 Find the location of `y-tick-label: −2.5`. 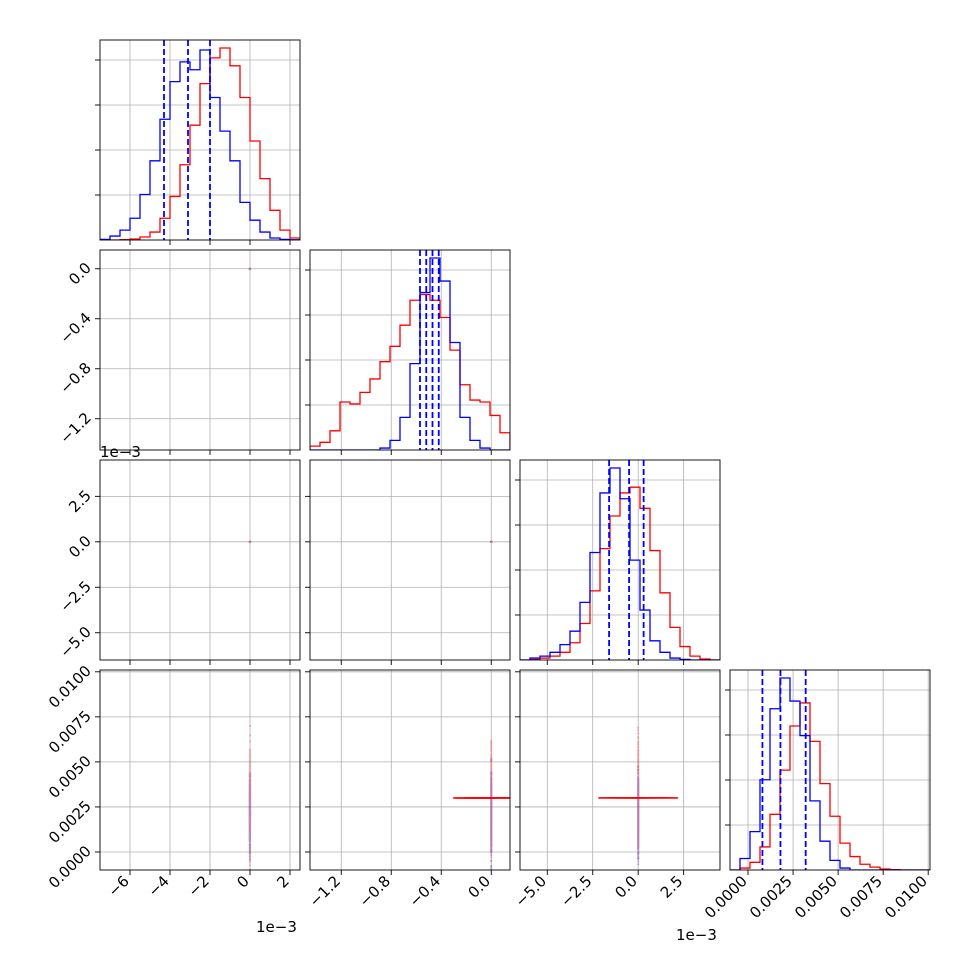

y-tick-label: −2.5 is located at coordinates (75, 596).